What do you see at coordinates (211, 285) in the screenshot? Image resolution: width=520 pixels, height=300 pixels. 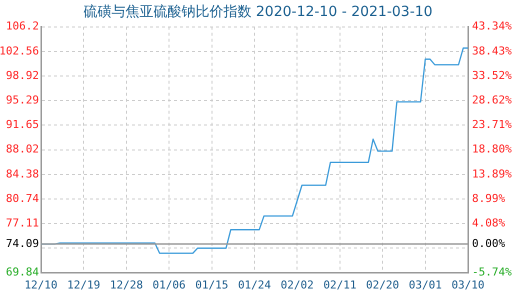 I see `x-tick-label: 01/15` at bounding box center [211, 285].